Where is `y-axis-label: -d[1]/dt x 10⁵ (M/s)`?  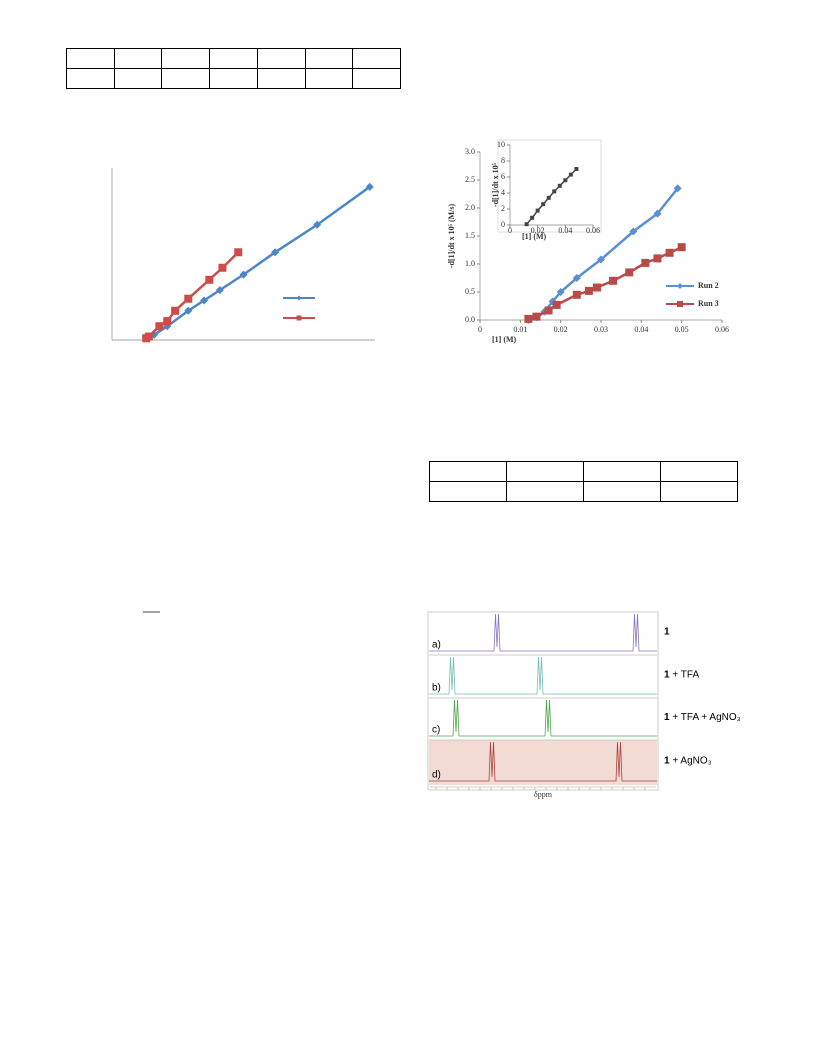
y-axis-label: -d[1]/dt x 10⁵ (M/s) is located at coordinates (451, 235).